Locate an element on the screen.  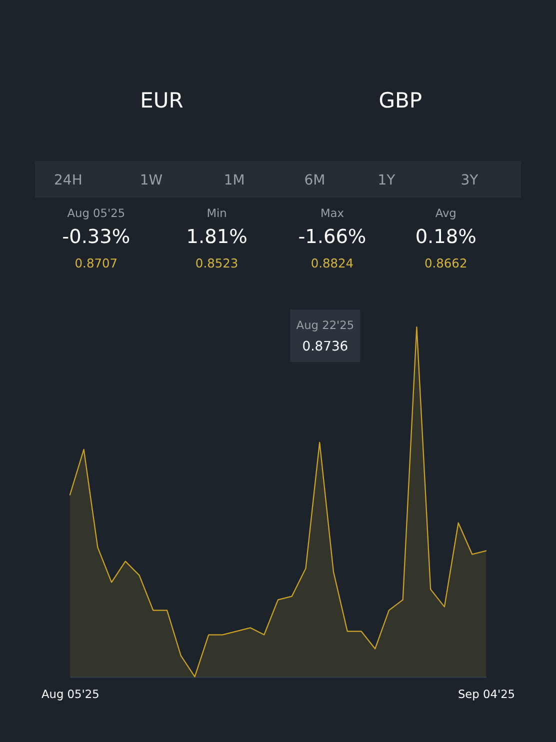
text: 0.8707 is located at coordinates (96, 263).